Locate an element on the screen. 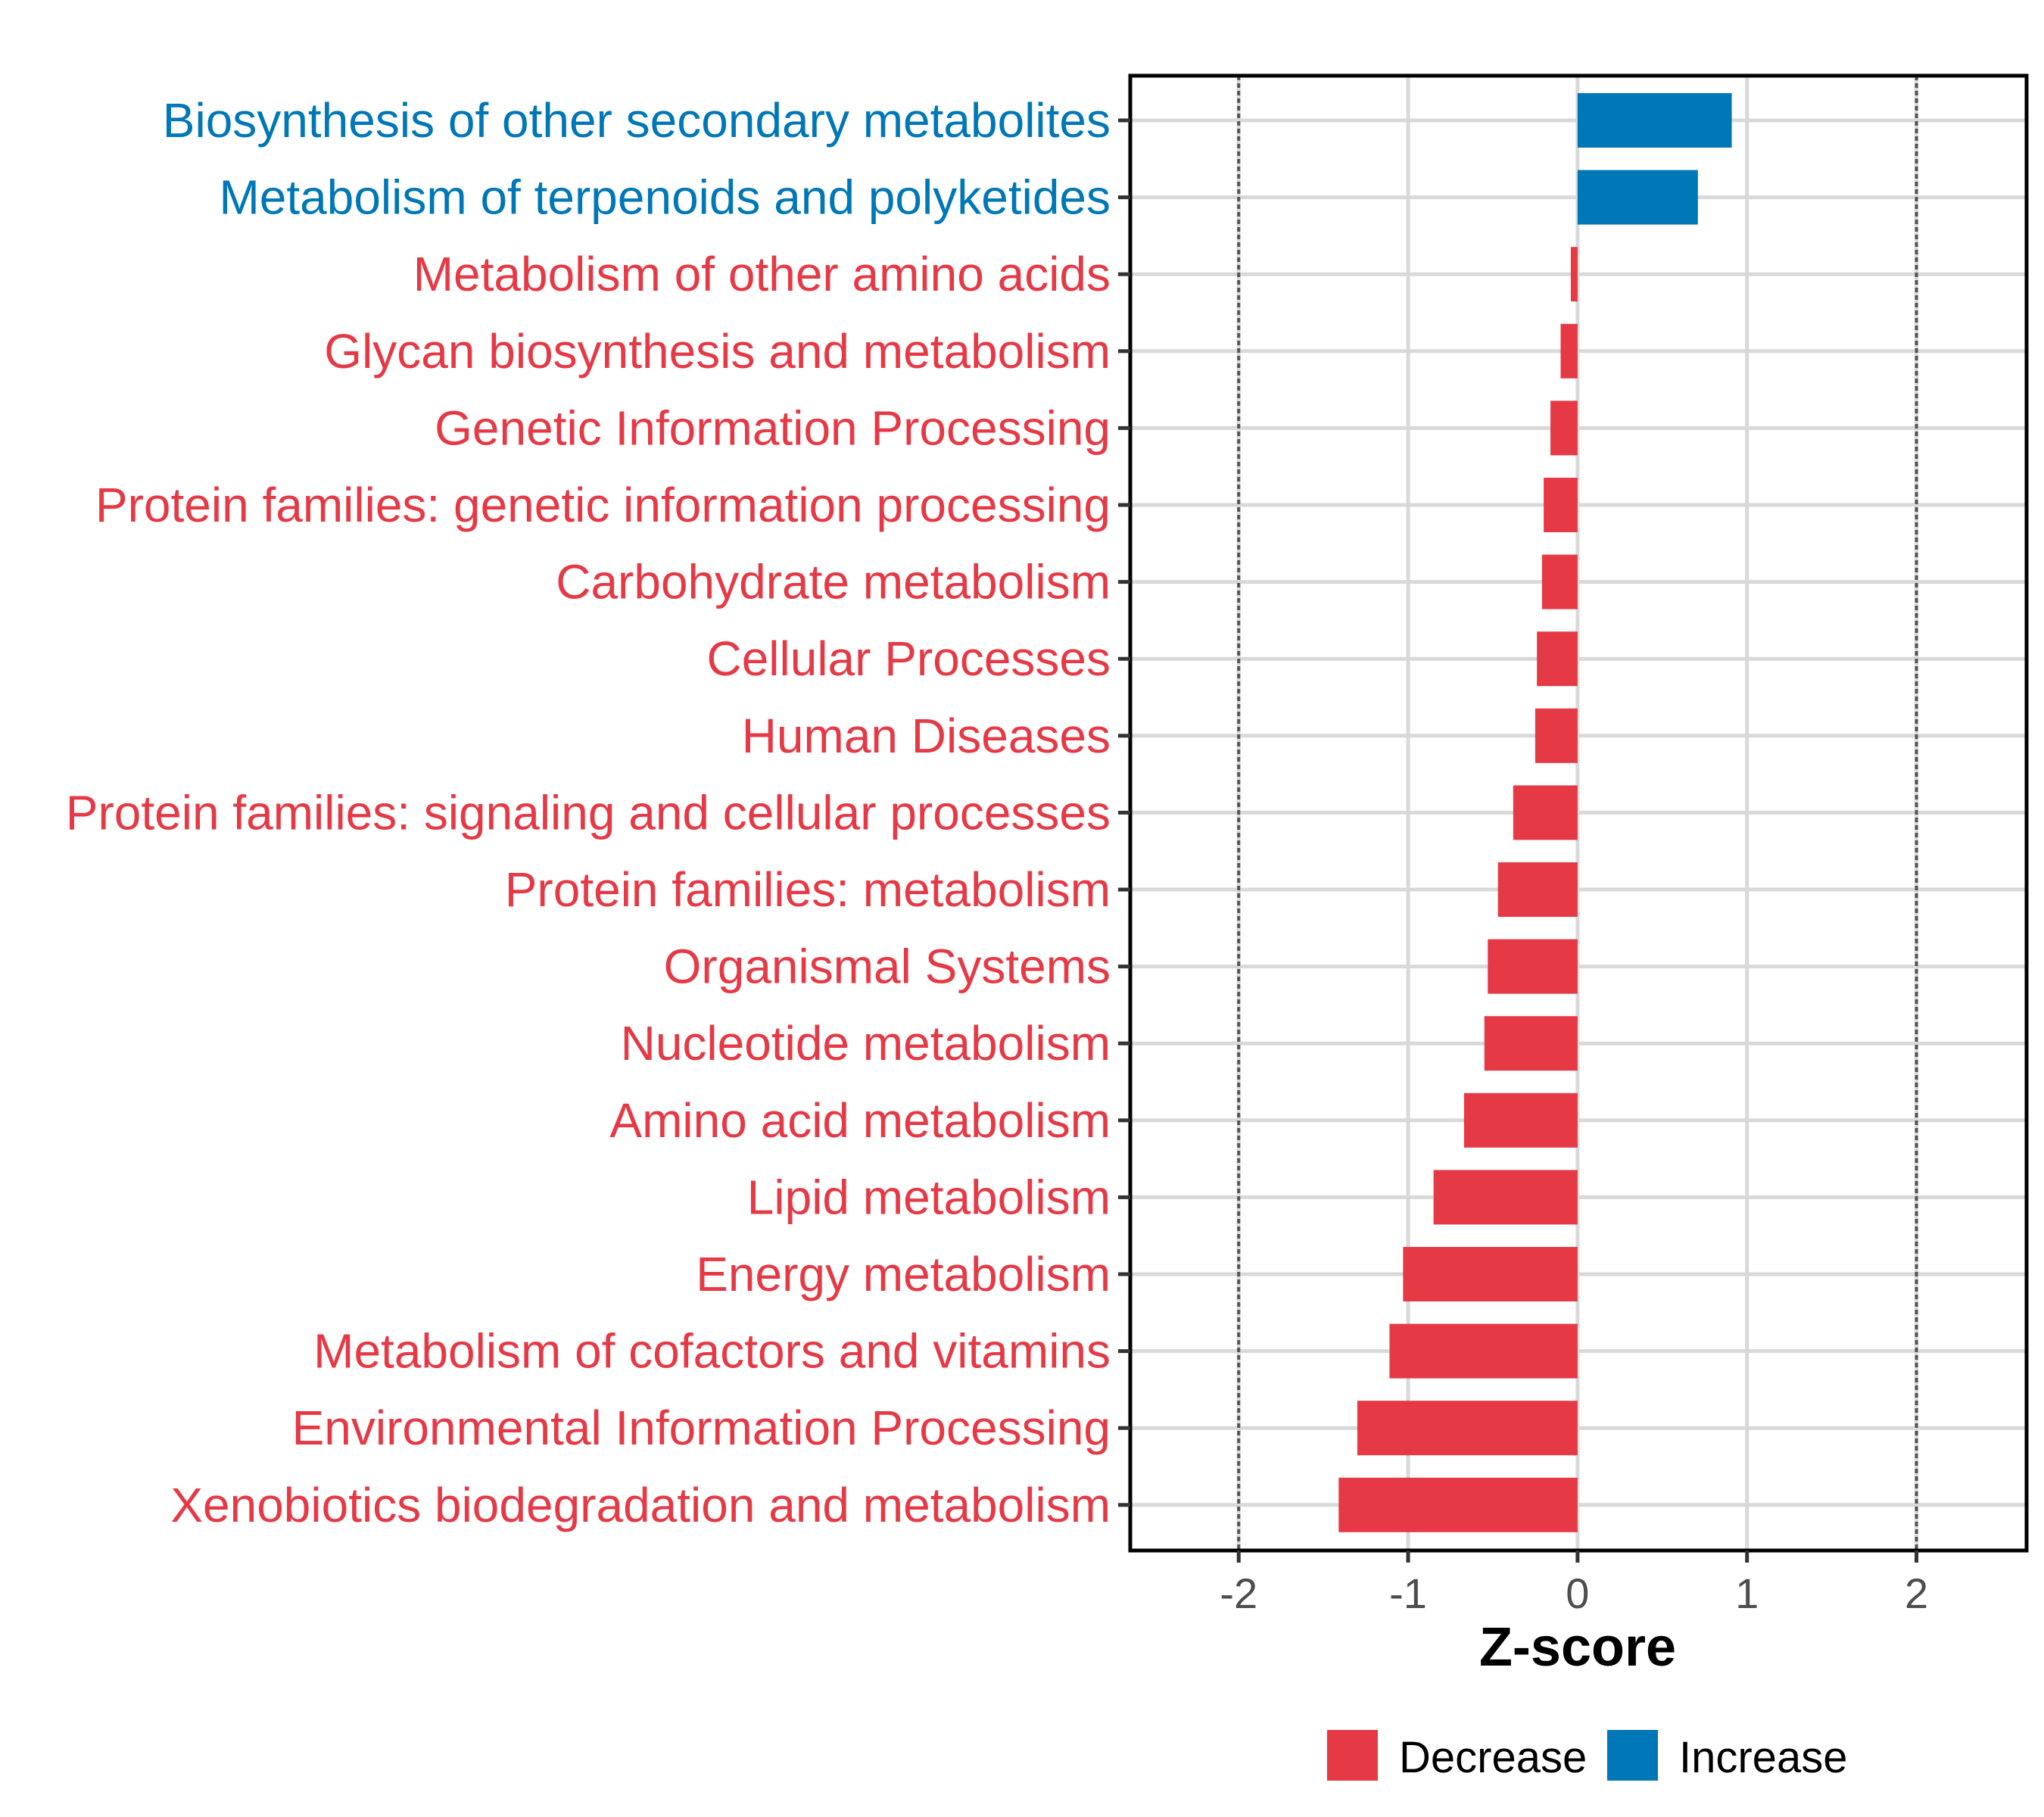 This screenshot has width=2044, height=1817. legend: Decrease Increase is located at coordinates (1587, 1756).